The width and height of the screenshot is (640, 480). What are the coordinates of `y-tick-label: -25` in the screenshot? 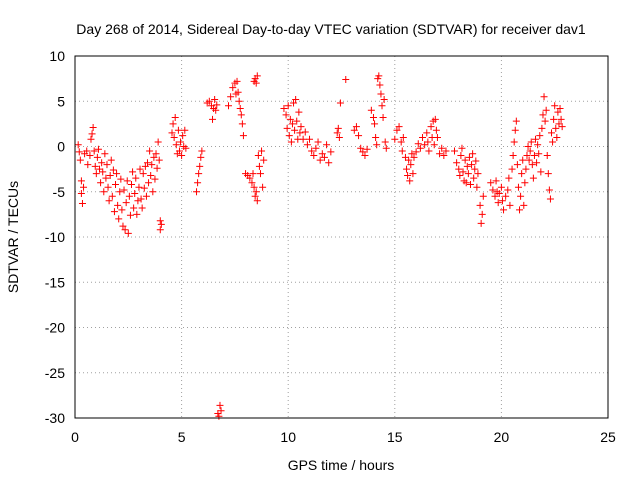 It's located at (55, 373).